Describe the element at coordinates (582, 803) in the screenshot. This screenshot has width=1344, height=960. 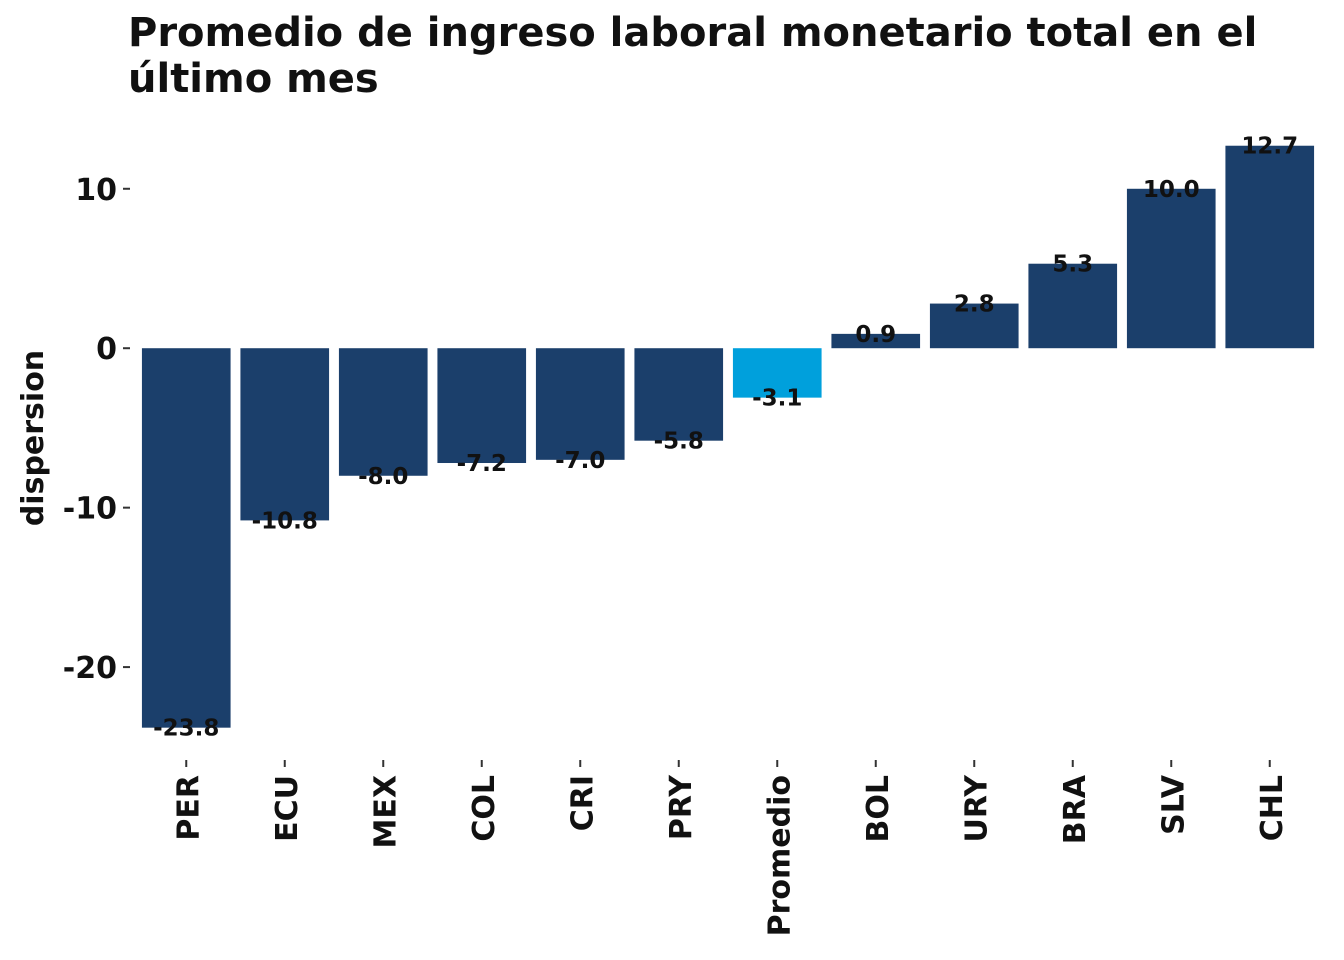
I see `x-tick-label-cri: CRI` at that location.